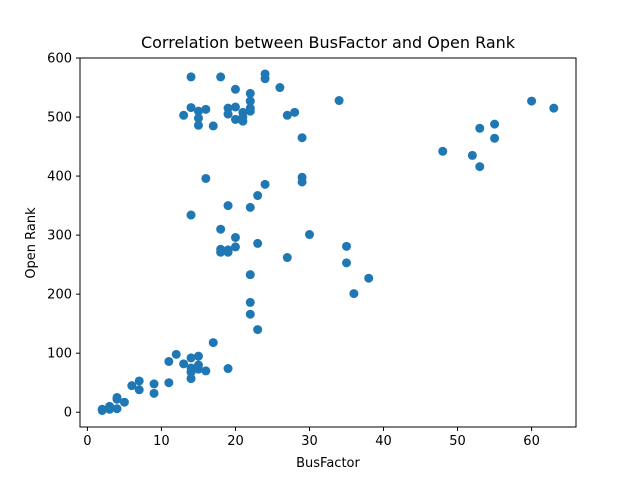 The height and width of the screenshot is (480, 640). Describe the element at coordinates (31, 243) in the screenshot. I see `y-axis-label: Open Rank` at that location.